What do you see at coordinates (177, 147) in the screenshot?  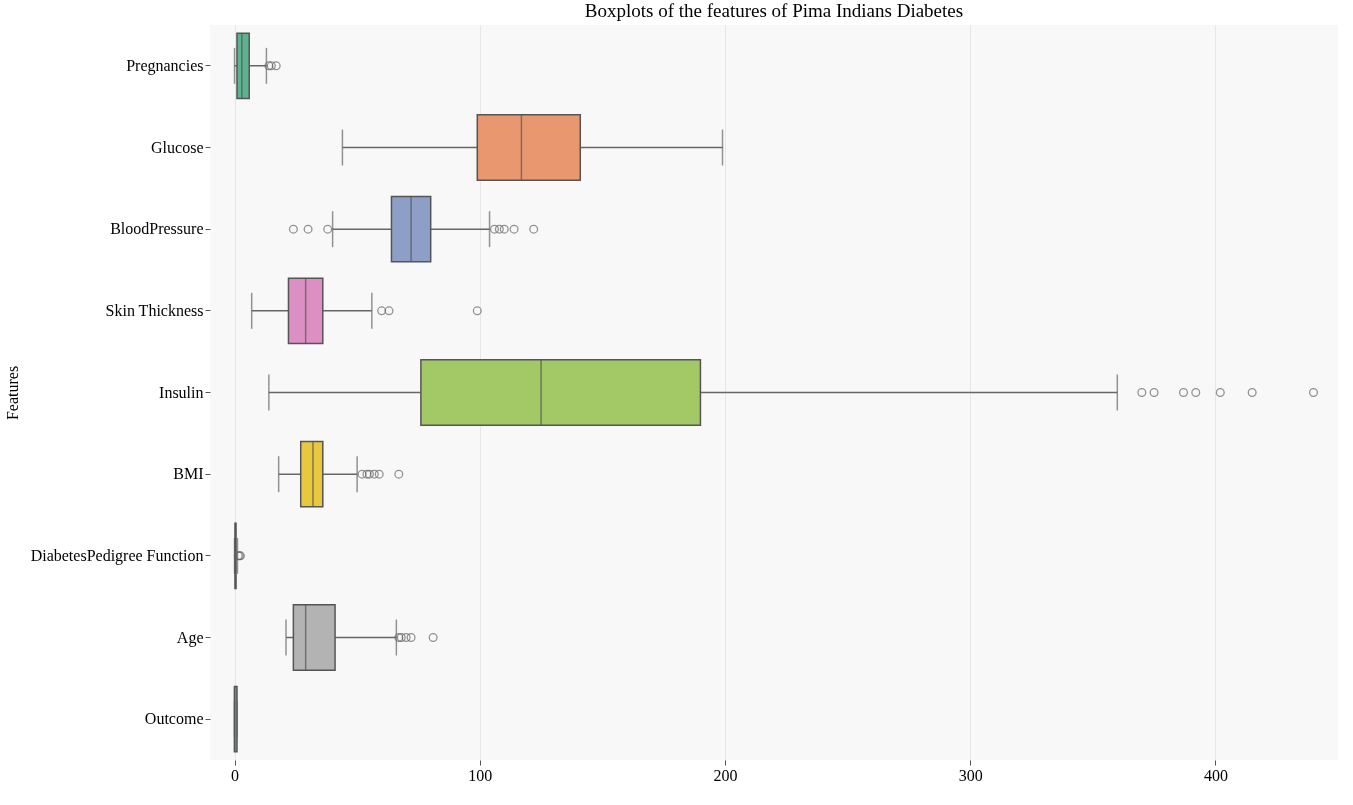 I see `y-tick-label: Glucose` at bounding box center [177, 147].